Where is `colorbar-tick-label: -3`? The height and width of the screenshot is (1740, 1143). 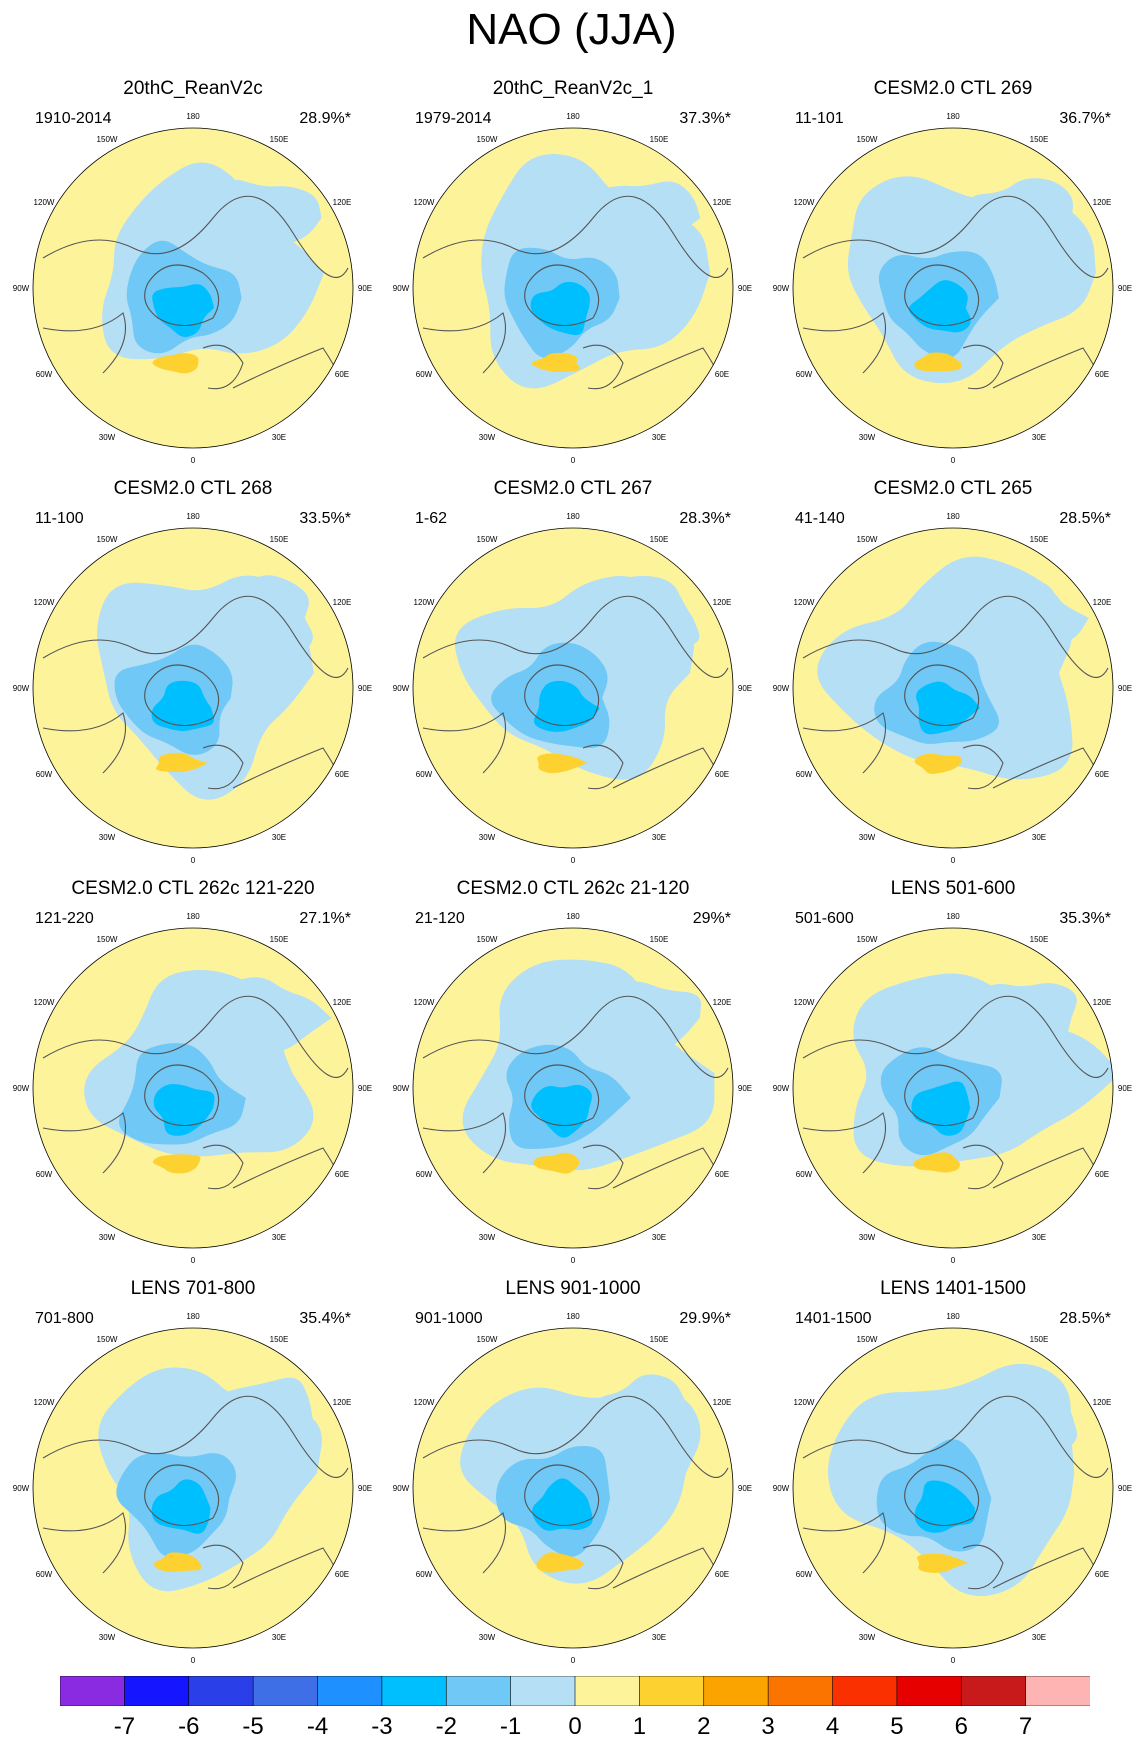
colorbar-tick-label: -3 is located at coordinates (382, 1726).